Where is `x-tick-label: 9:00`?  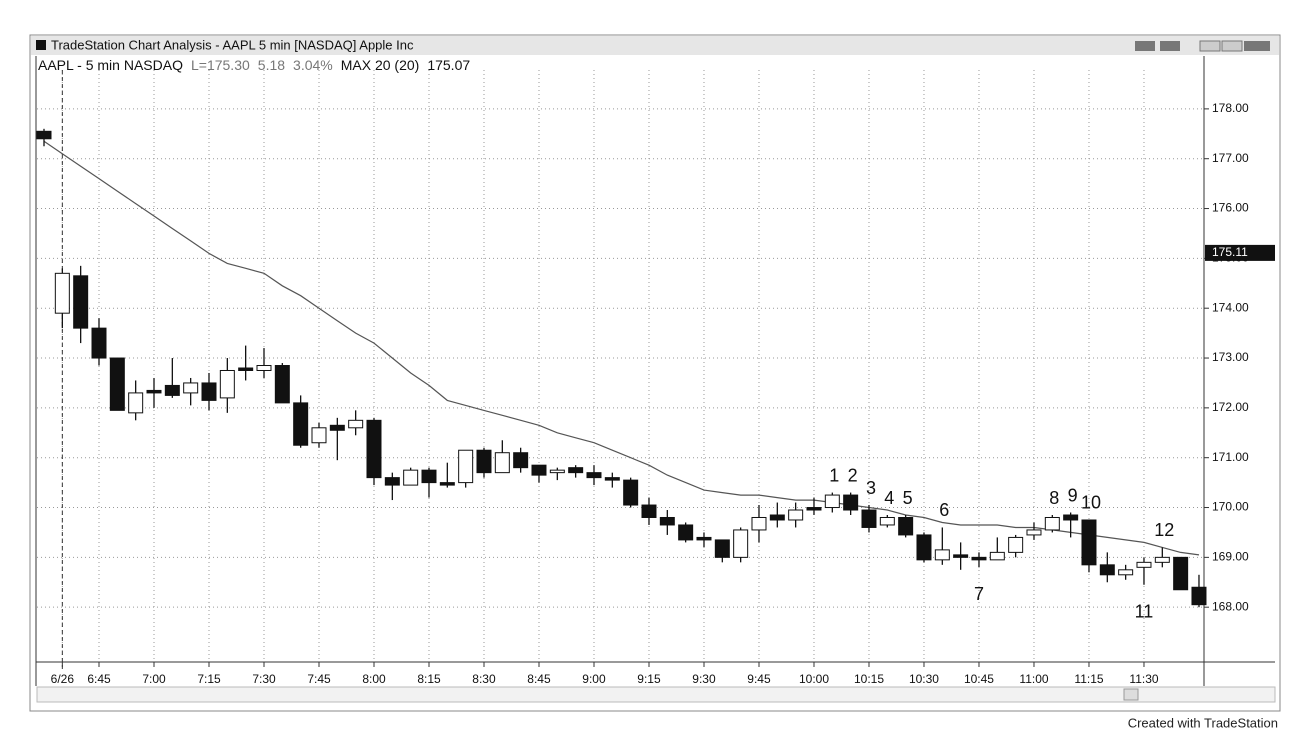
x-tick-label: 9:00 is located at coordinates (594, 679).